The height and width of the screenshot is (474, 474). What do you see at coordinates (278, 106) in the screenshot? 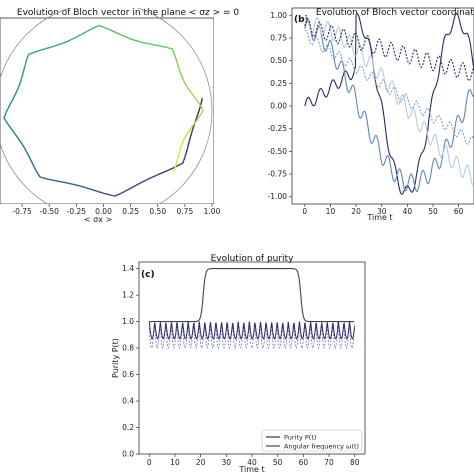
I see `panel-b-ytick-label-4: 0.00` at bounding box center [278, 106].